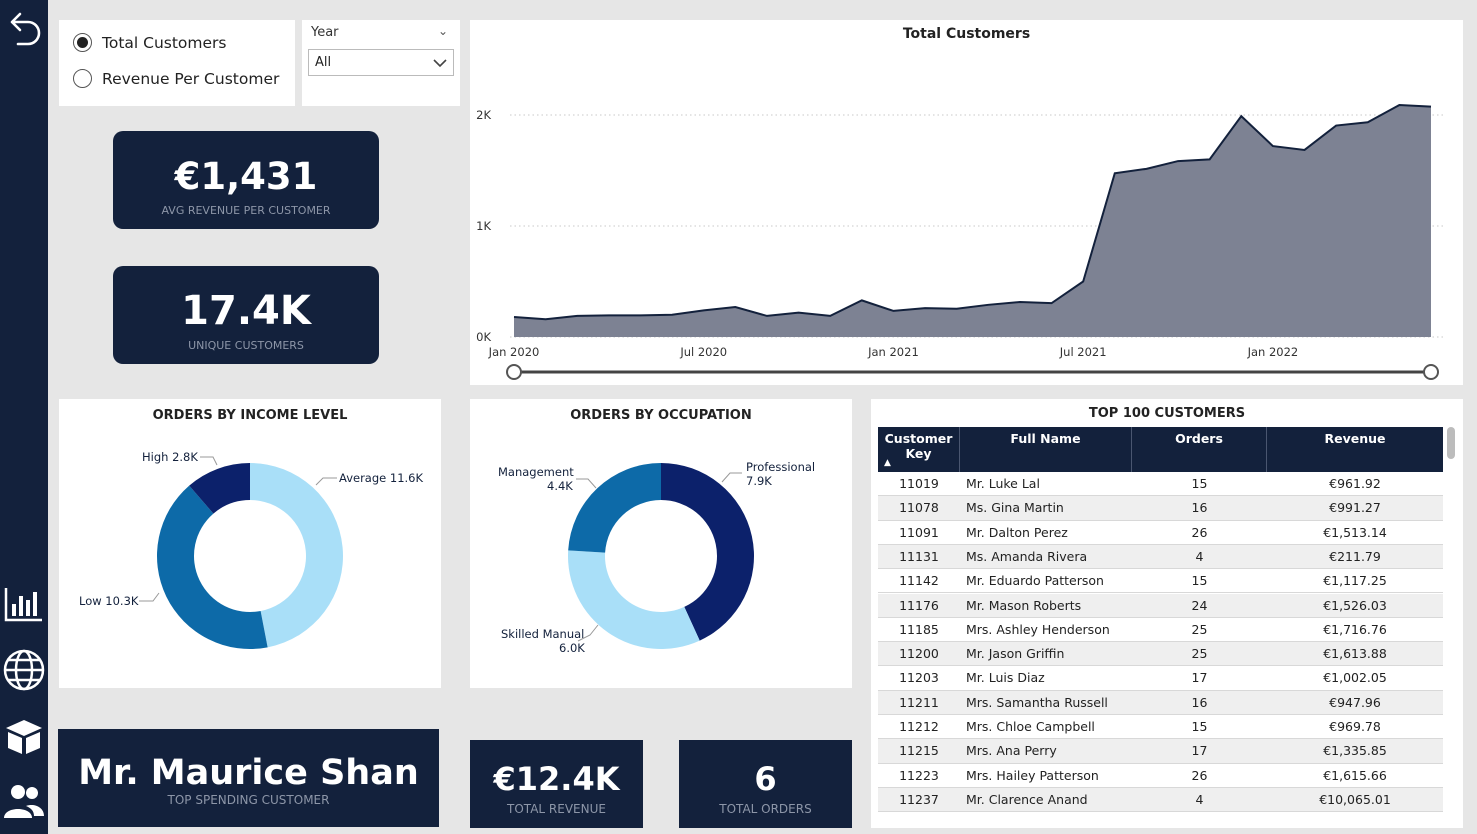 Image resolution: width=1477 pixels, height=834 pixels. Describe the element at coordinates (1199, 556) in the screenshot. I see `cell-orders: 4` at that location.